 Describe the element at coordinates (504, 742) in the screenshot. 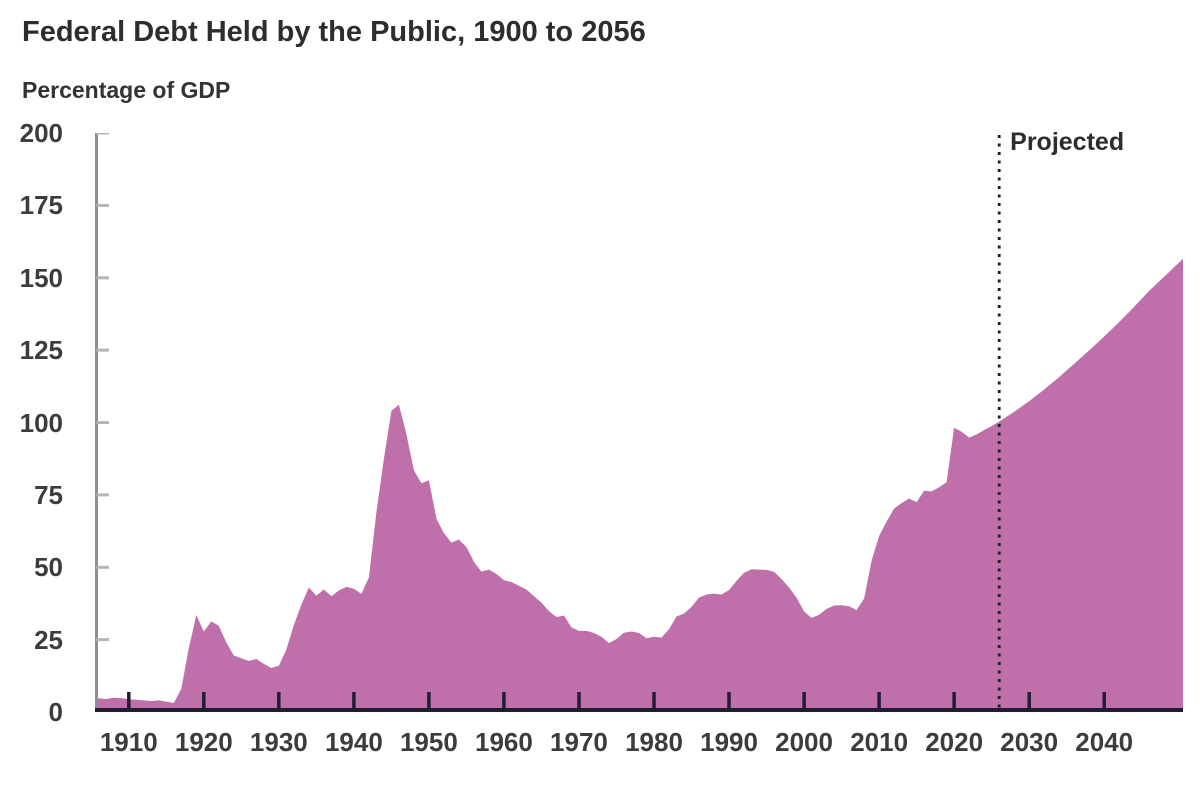

I see `x-tick-label: 1960` at that location.